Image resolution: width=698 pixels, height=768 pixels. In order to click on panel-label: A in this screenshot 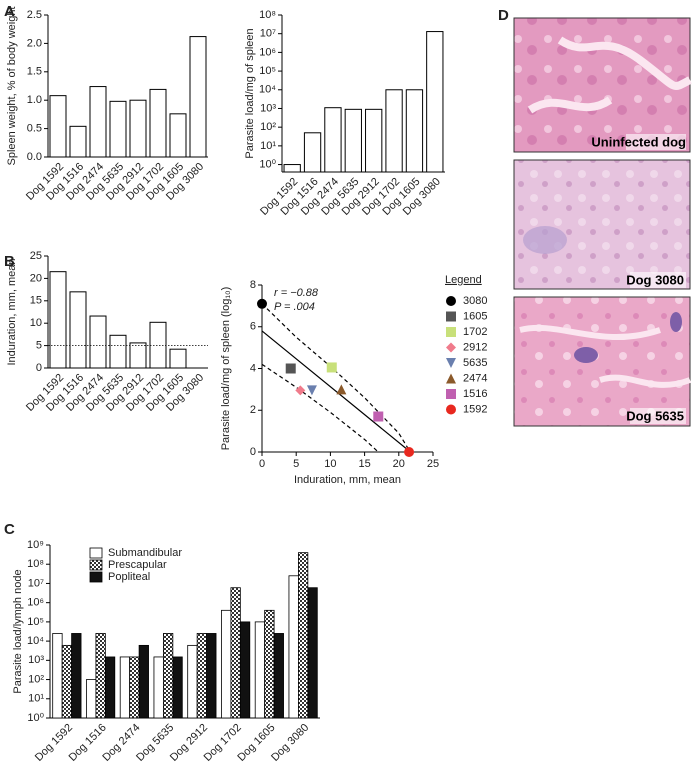, I will do `click(9, 11)`.